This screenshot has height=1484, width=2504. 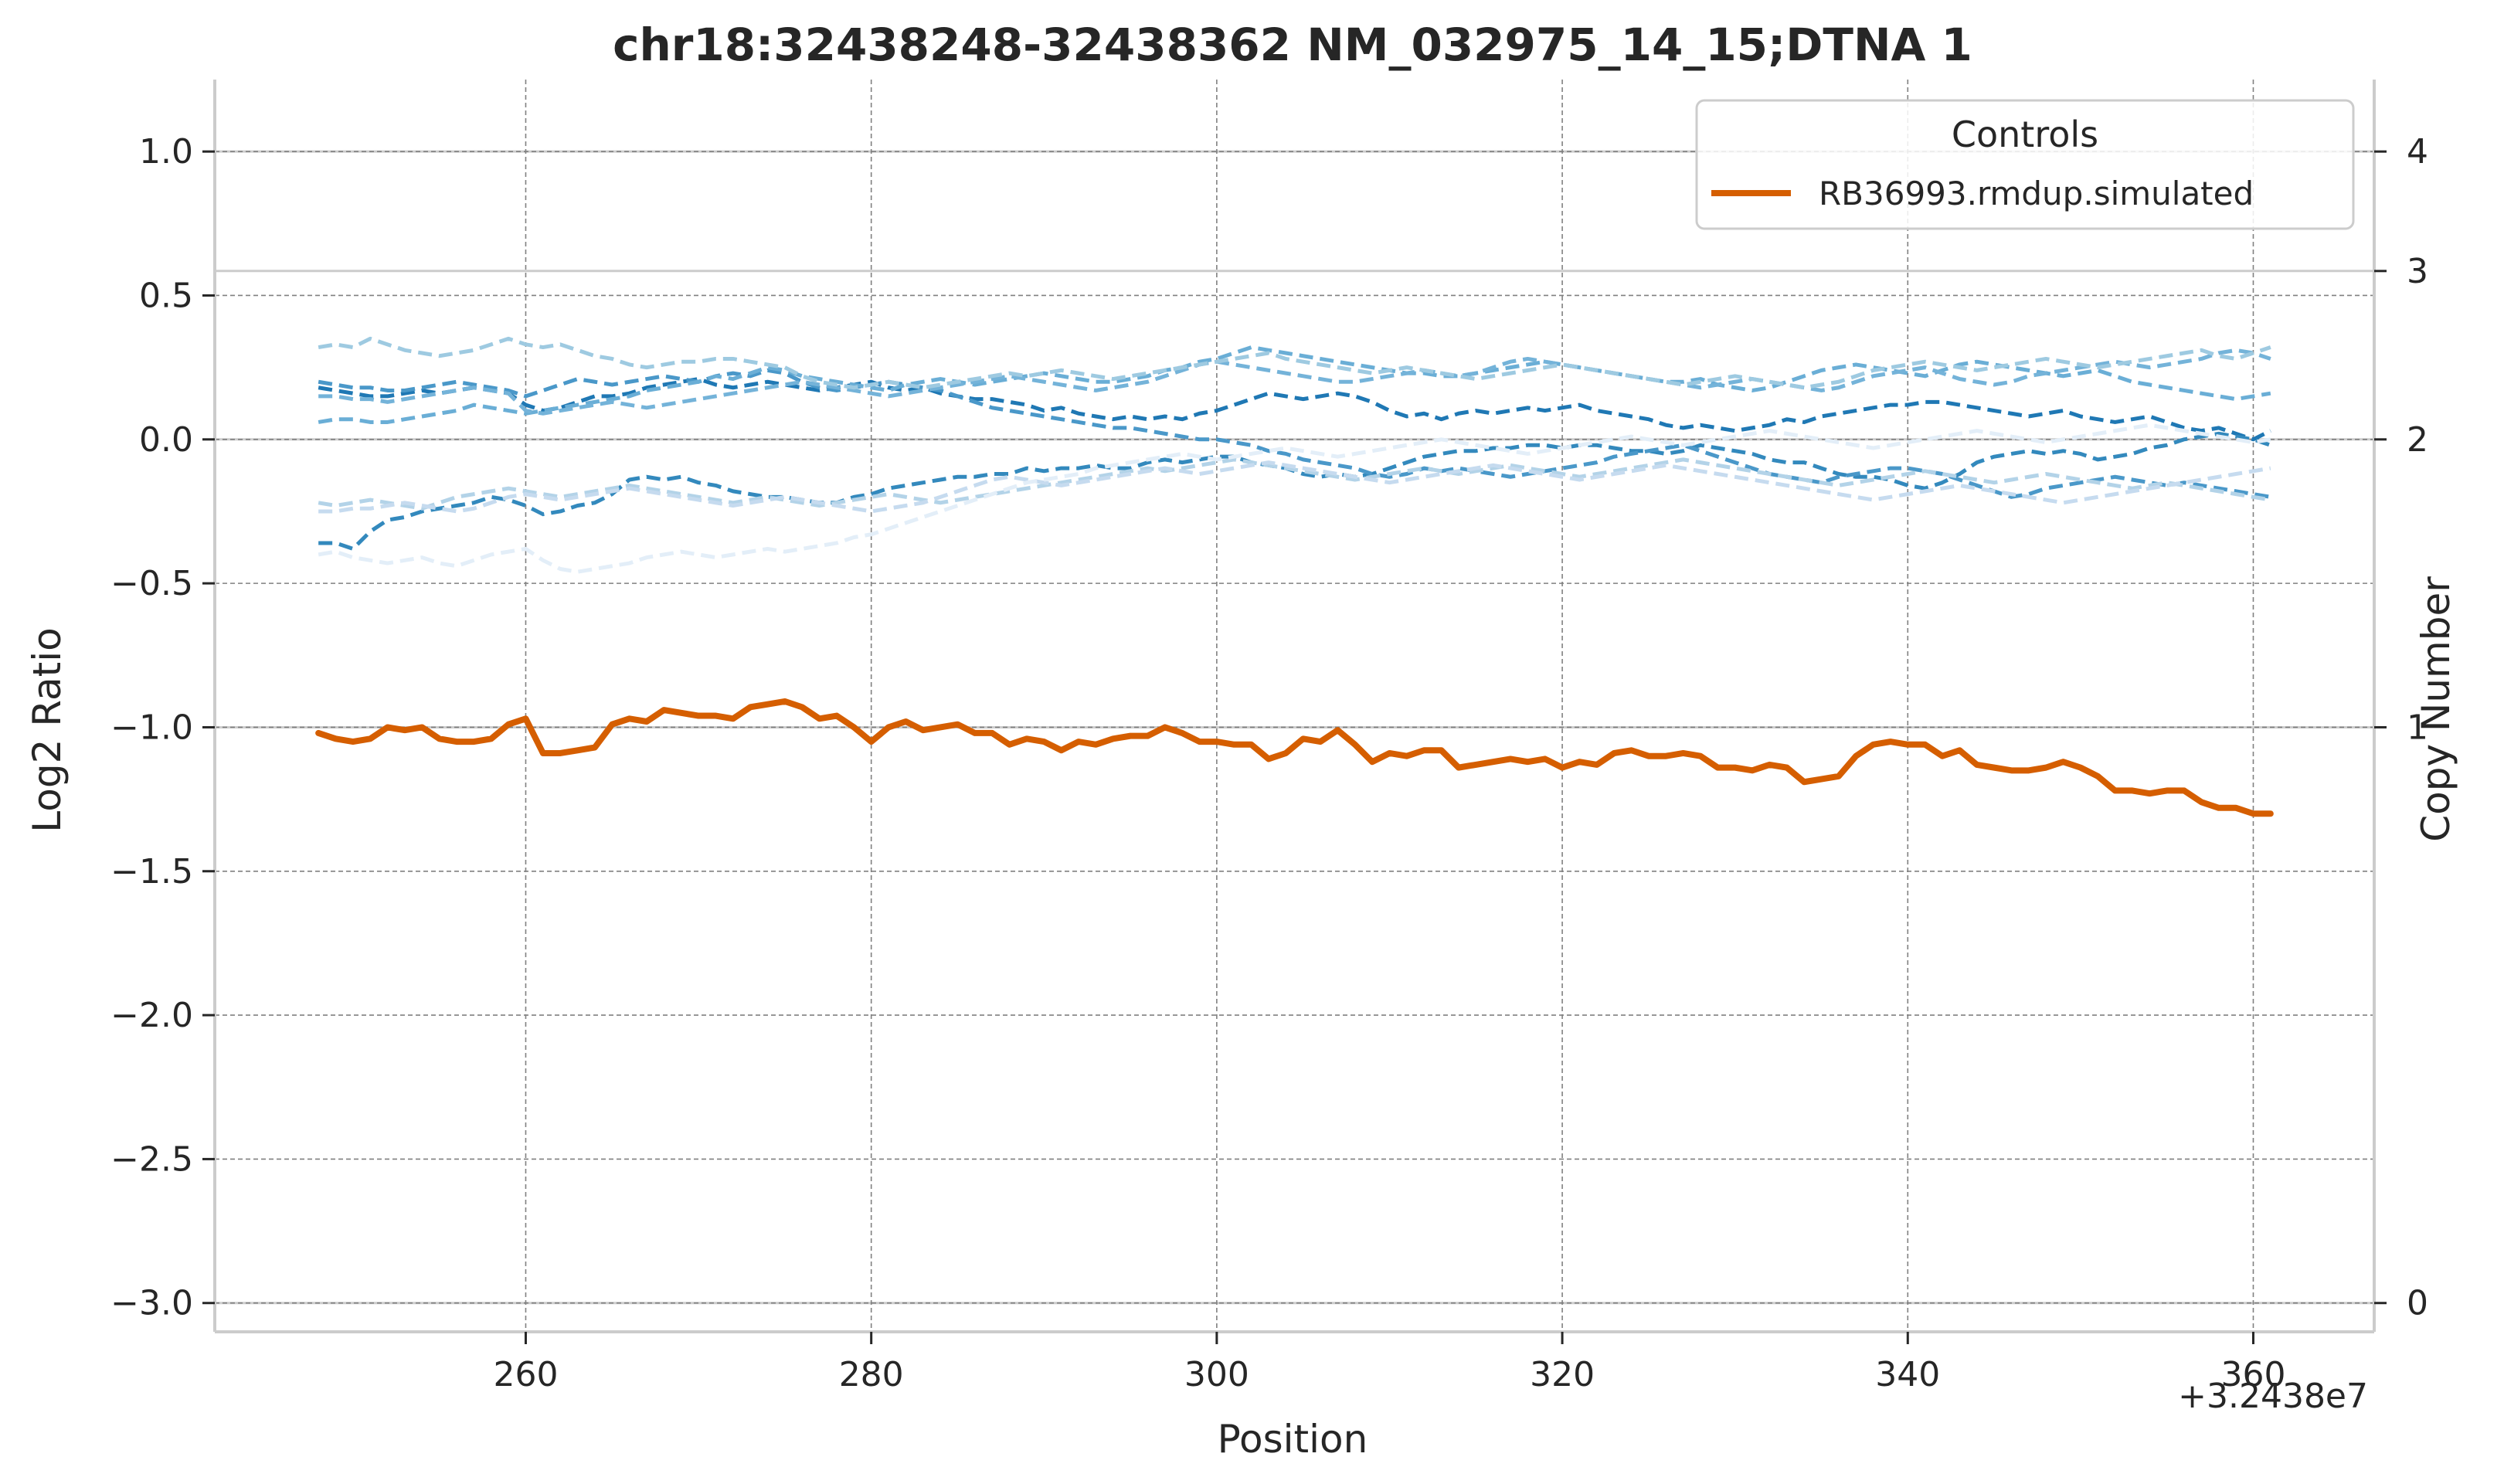 I want to click on y-tick-label: −2.0, so click(x=152, y=1015).